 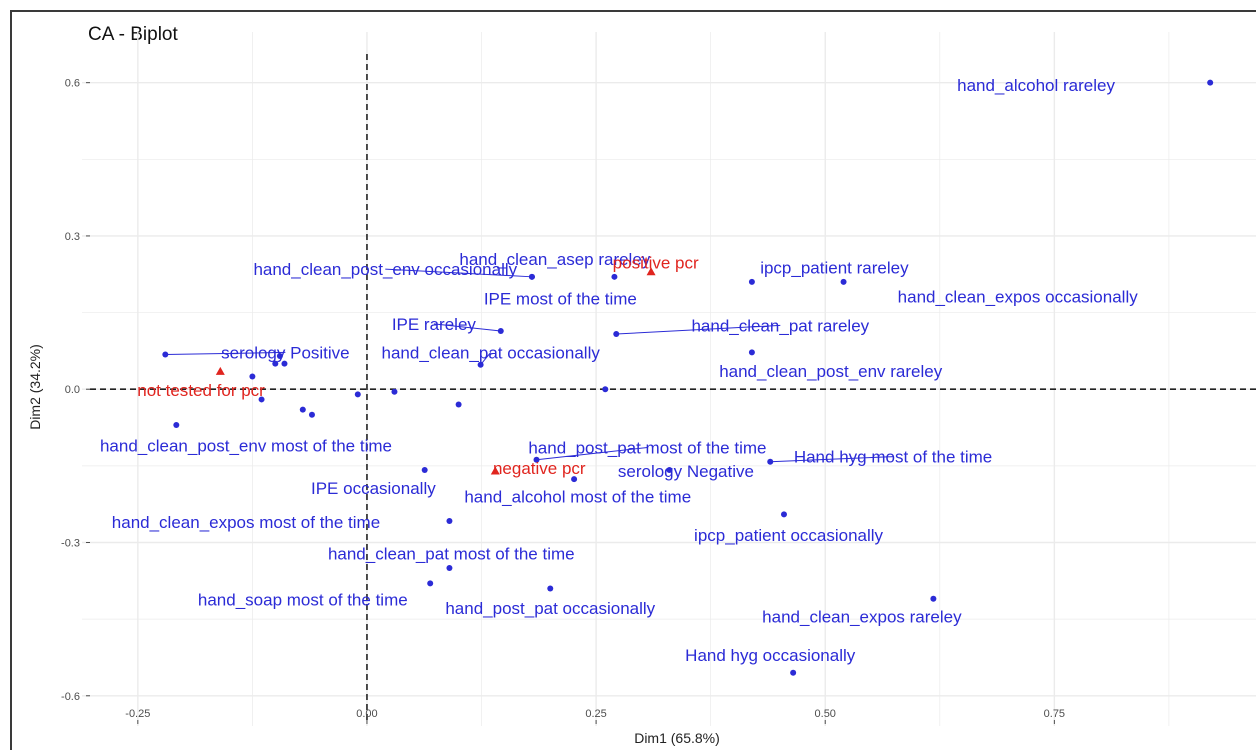 What do you see at coordinates (595, 714) in the screenshot?
I see `x-tick-label: 0.25` at bounding box center [595, 714].